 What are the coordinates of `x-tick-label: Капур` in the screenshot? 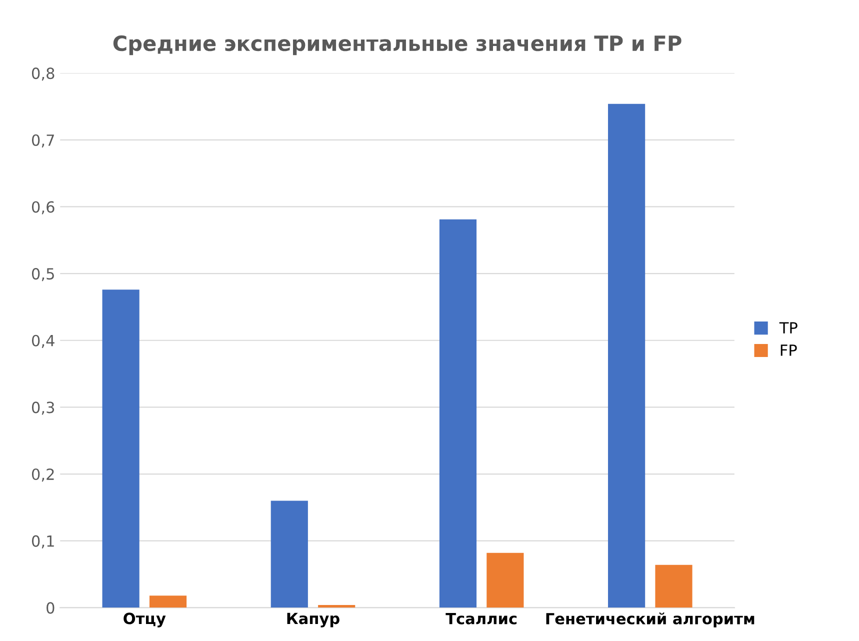 It's located at (313, 620).